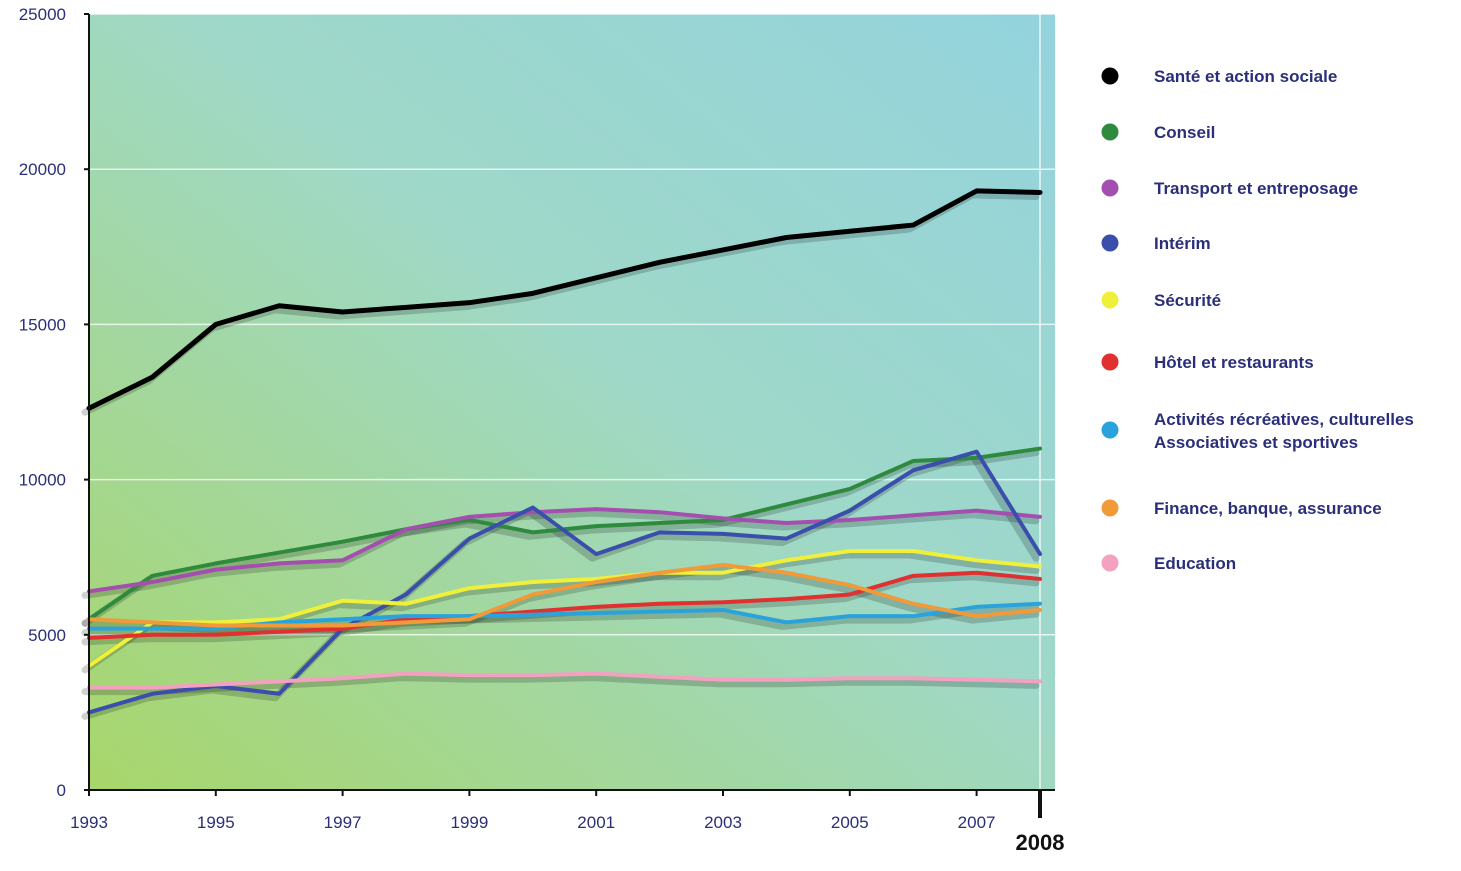 Image resolution: width=1461 pixels, height=871 pixels. Describe the element at coordinates (42, 14) in the screenshot. I see `y-tick-label: 25000` at that location.